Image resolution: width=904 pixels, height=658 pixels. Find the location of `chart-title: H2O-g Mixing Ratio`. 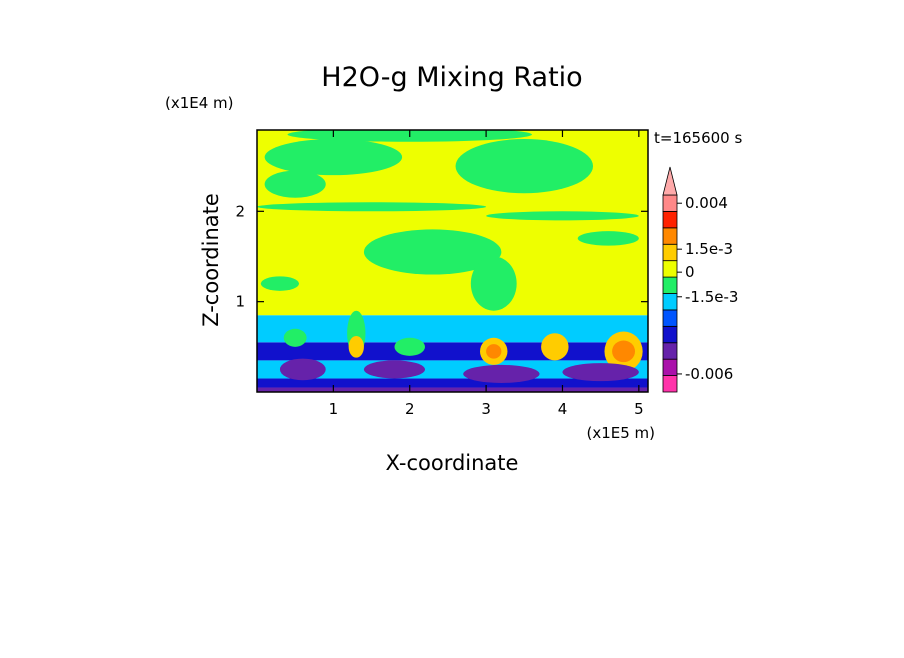

chart-title: H2O-g Mixing Ratio is located at coordinates (451, 77).